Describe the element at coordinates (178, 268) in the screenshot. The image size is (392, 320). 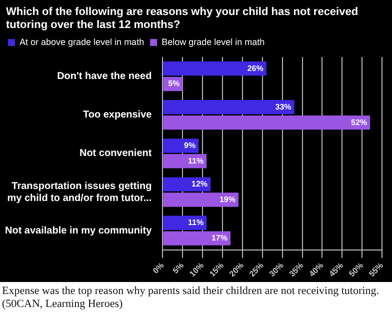
I see `x-tick-label: 5%` at that location.